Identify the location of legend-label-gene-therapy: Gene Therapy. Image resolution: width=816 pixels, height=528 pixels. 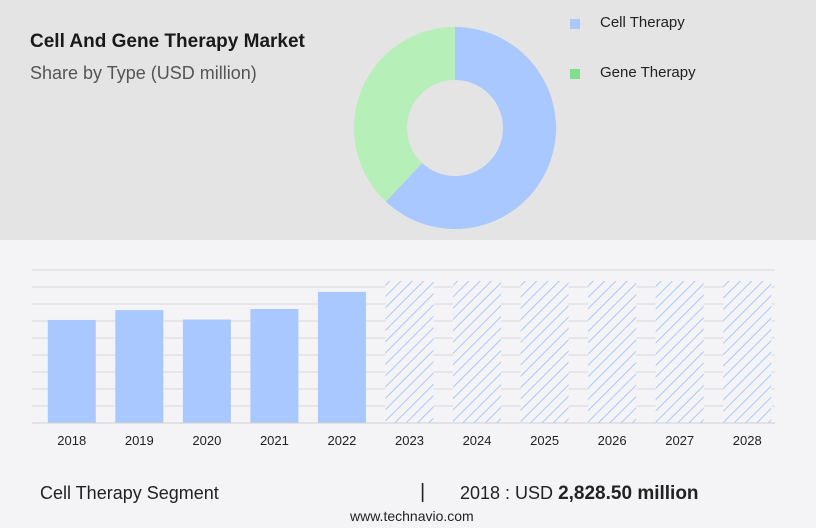
(648, 72).